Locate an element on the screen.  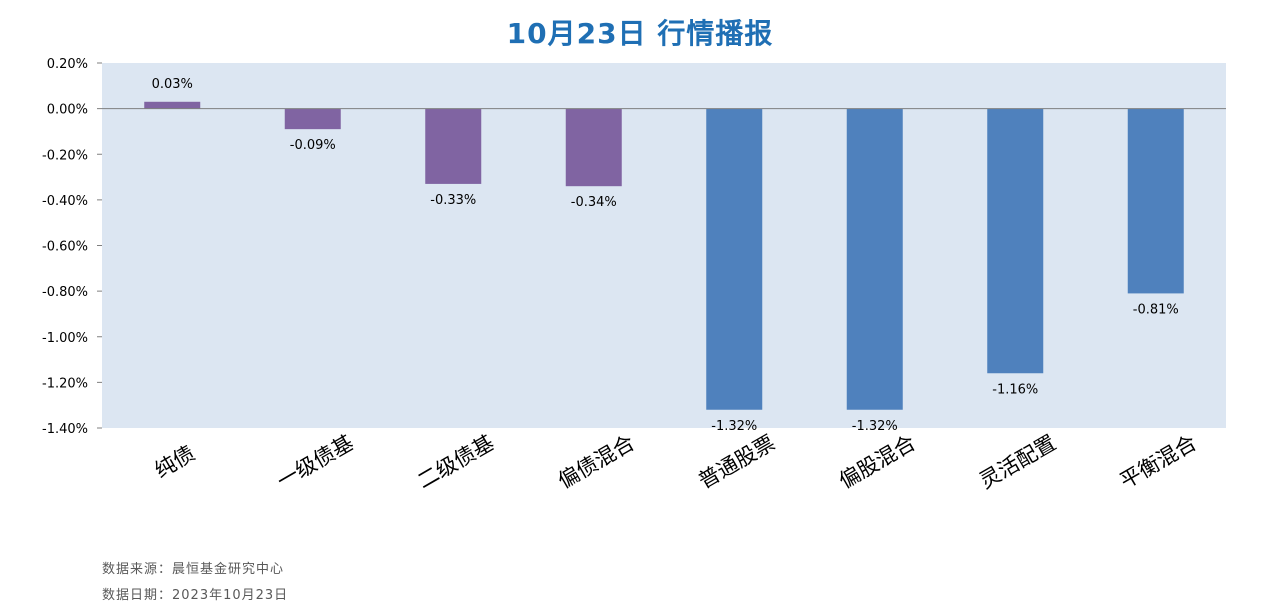
y-tick-label: -0.40% is located at coordinates (65, 201).